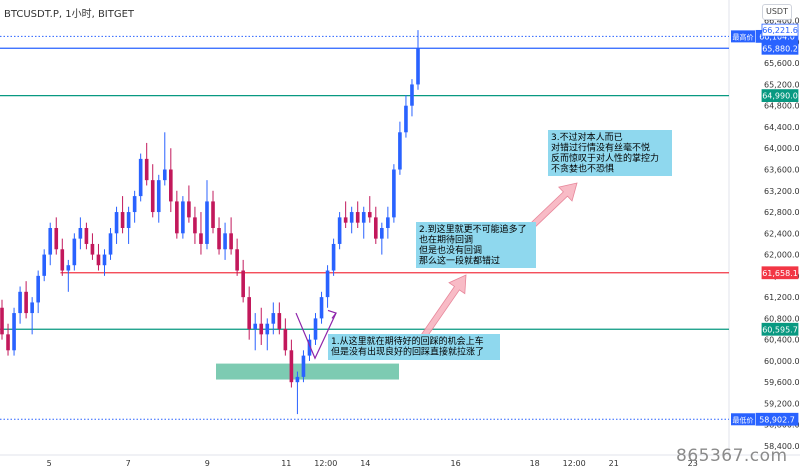 This screenshot has height=472, width=800. I want to click on note-line: 但是没有出现良好的回踩直接就拉涨了, so click(407, 352).